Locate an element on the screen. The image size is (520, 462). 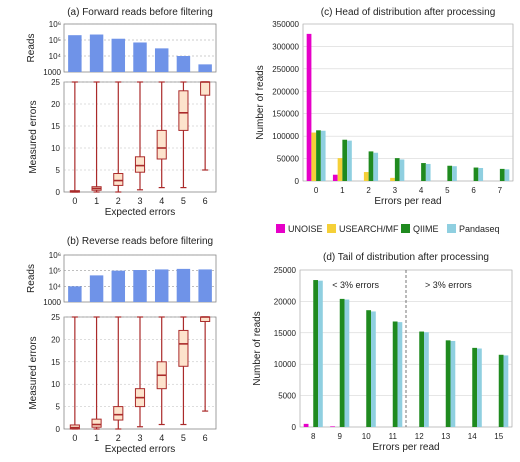
x-tick-label-d: 8 is located at coordinates (313, 436).